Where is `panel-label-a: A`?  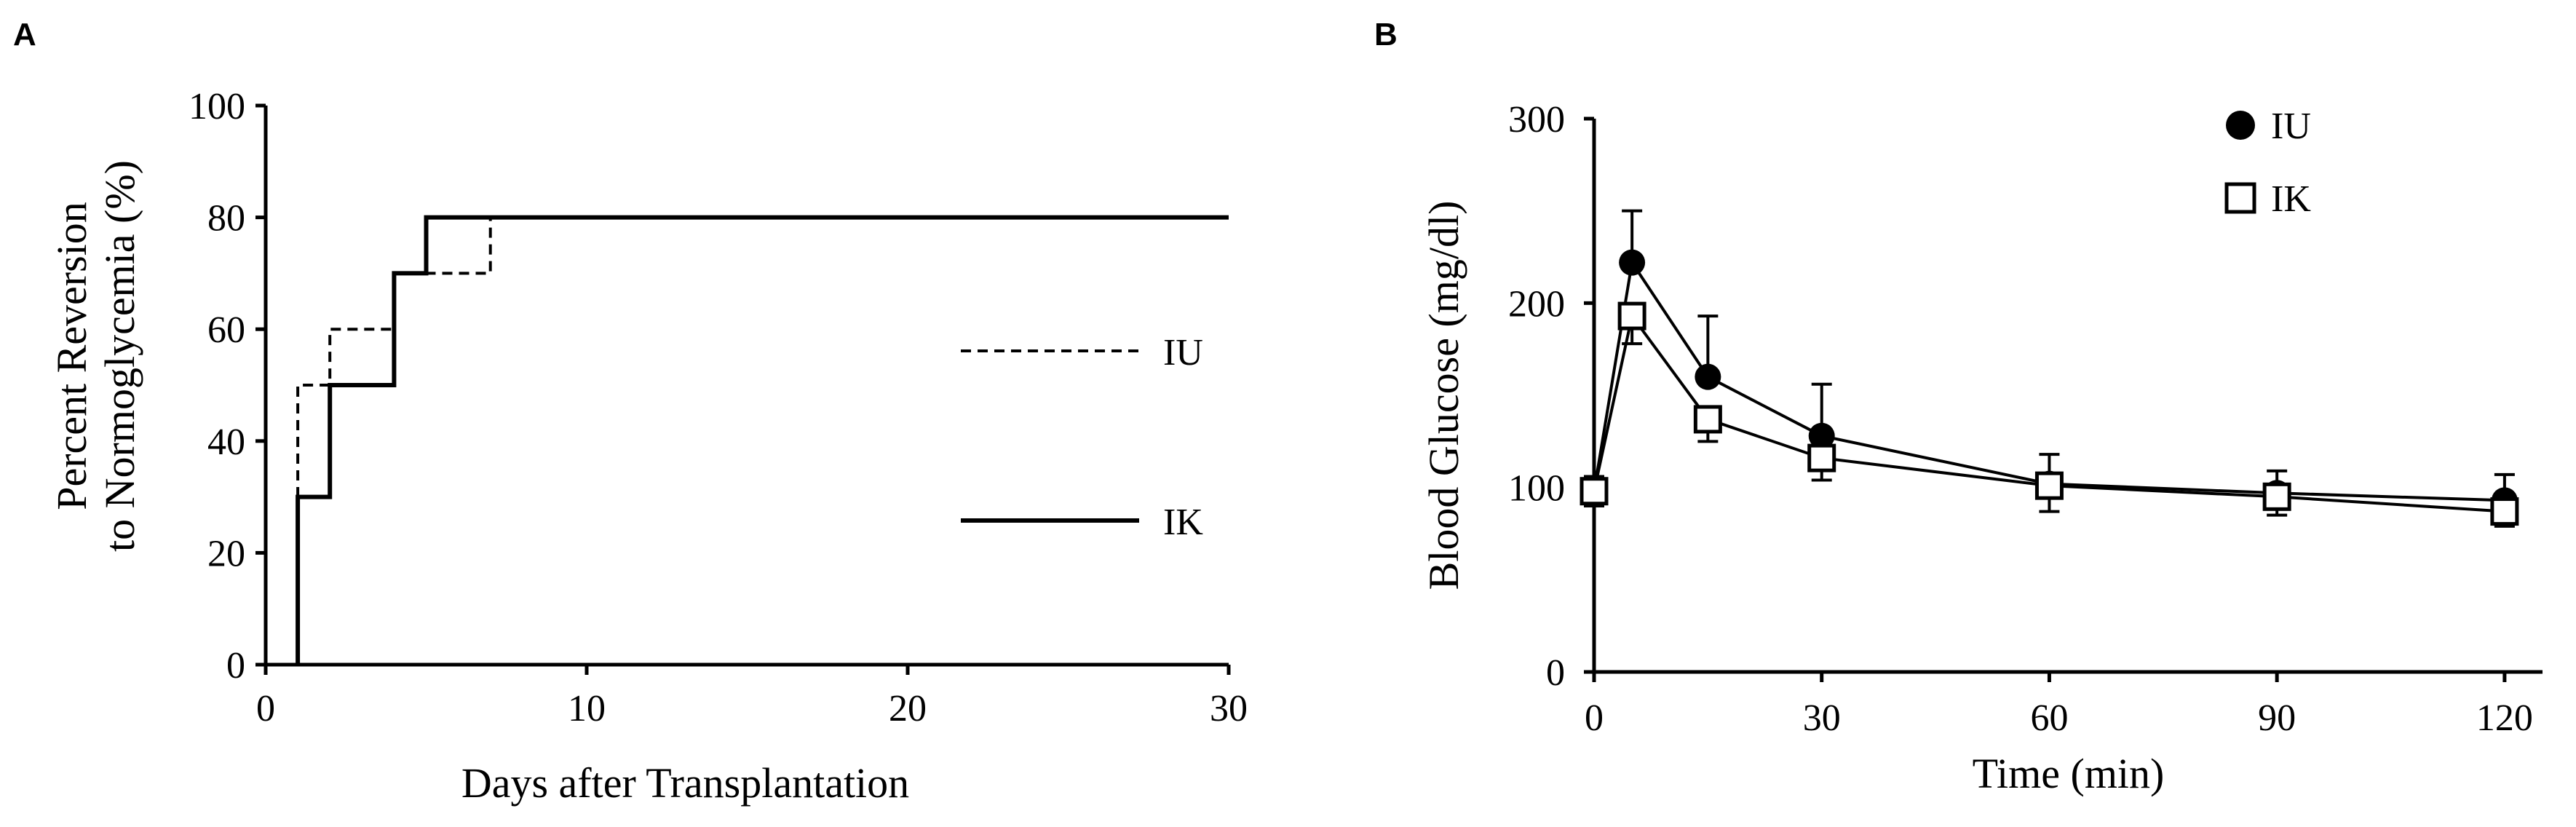 panel-label-a: A is located at coordinates (24, 34).